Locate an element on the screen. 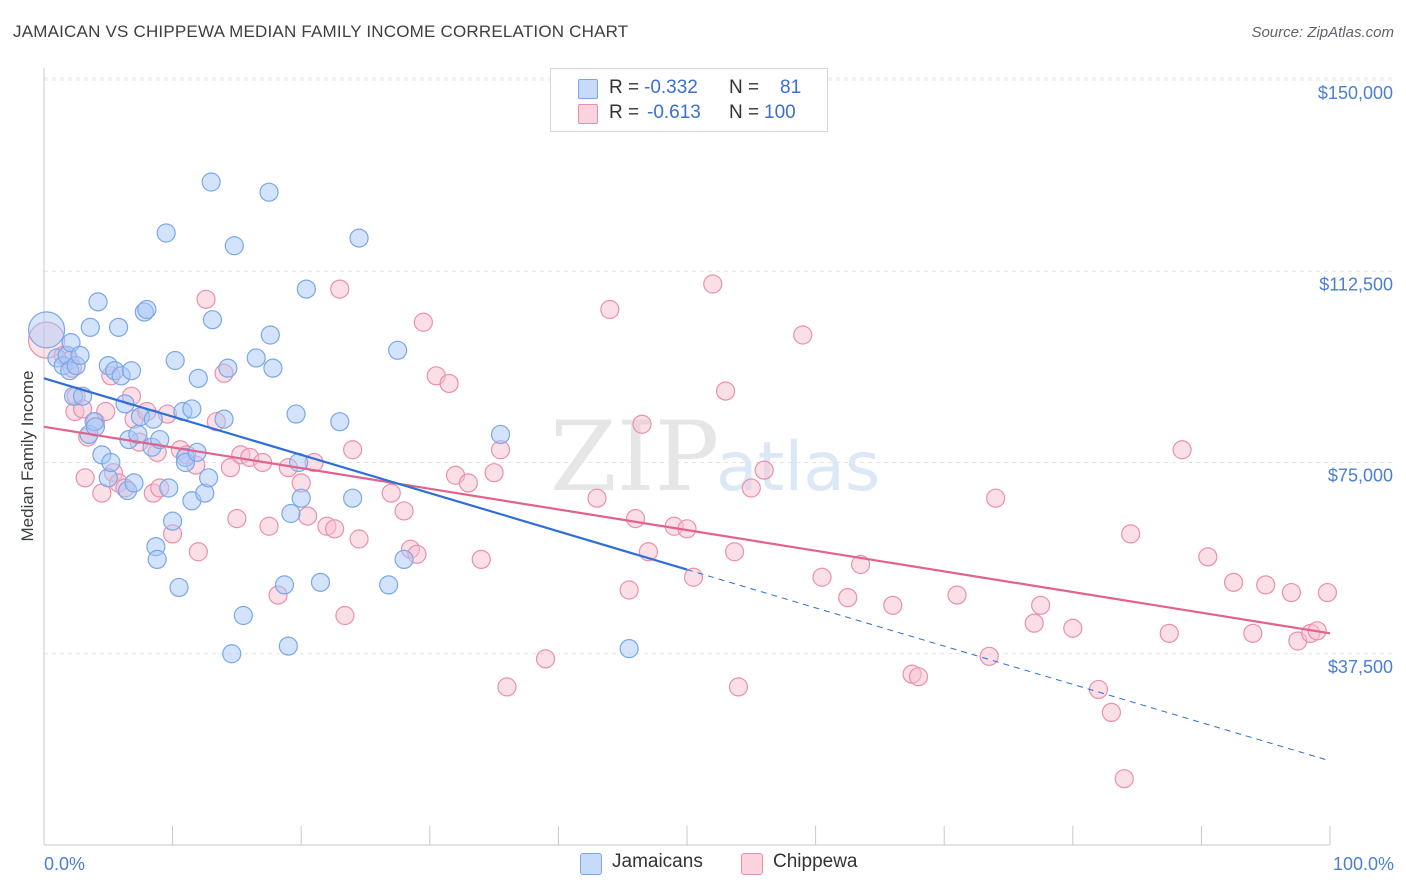 This screenshot has width=1406, height=892. legend-n-value: 81 is located at coordinates (791, 87).